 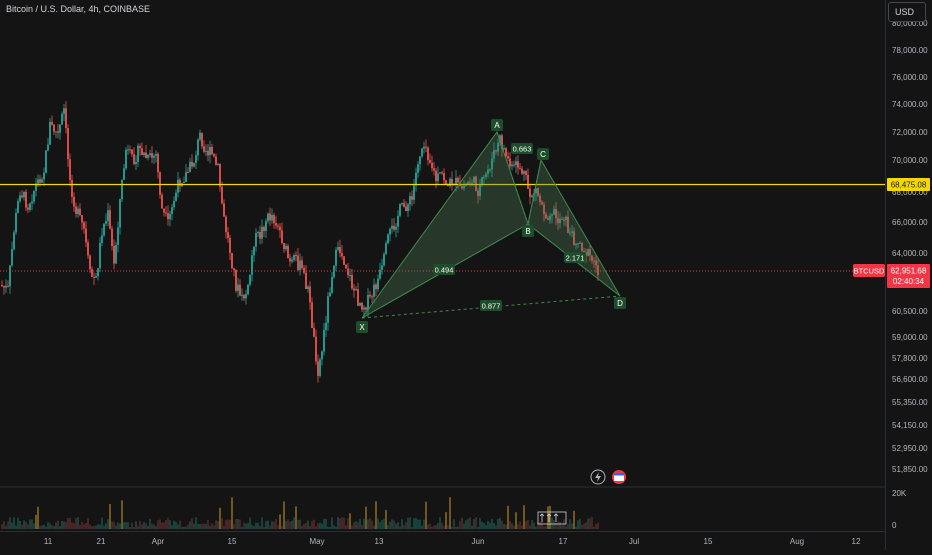 What do you see at coordinates (379, 541) in the screenshot?
I see `time-tick-label: 13` at bounding box center [379, 541].